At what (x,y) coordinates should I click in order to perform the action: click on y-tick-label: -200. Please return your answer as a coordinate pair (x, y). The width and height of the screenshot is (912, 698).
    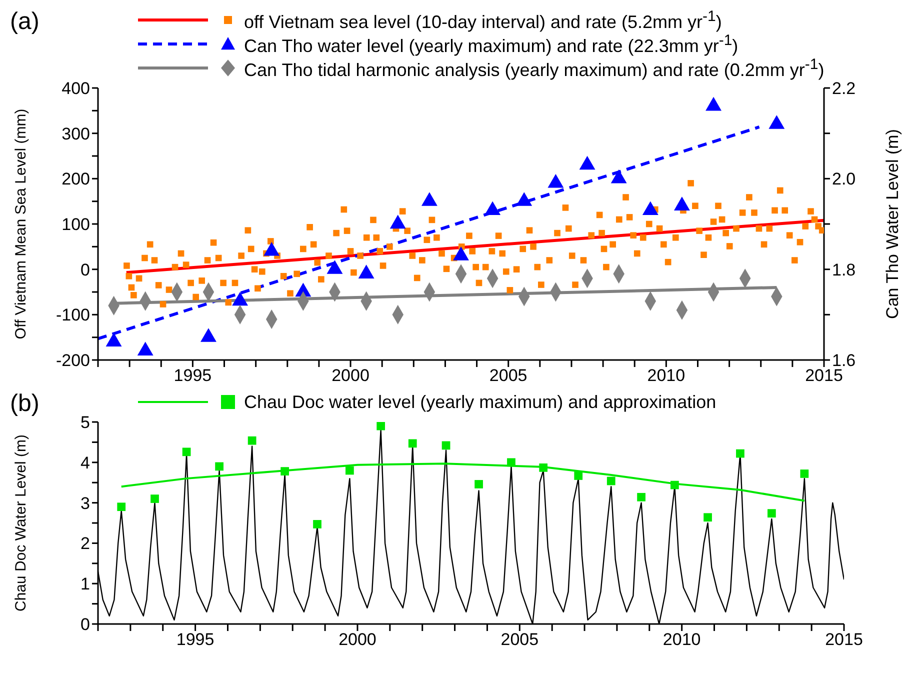
    Looking at the image, I should click on (73, 360).